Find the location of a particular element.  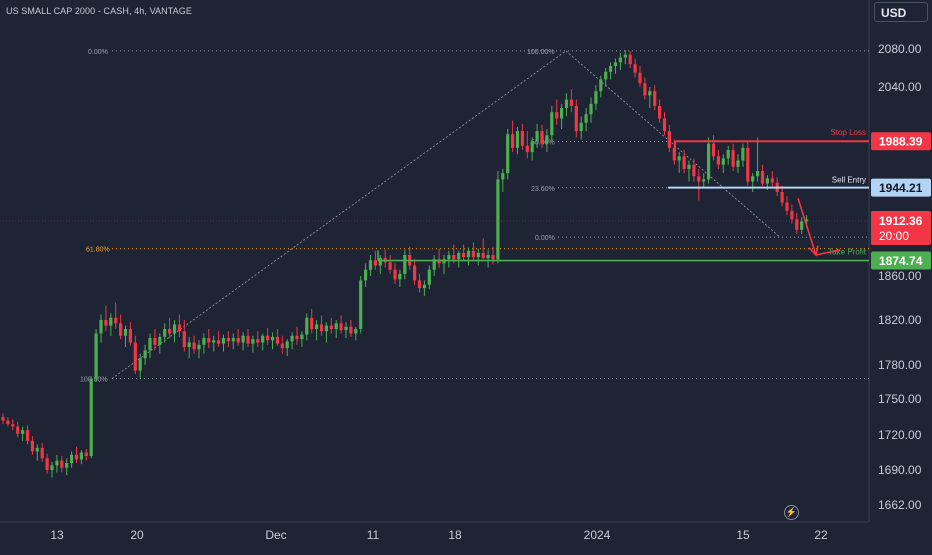

time-axis: 13 20 Dec 11 18 2024 15 22 is located at coordinates (439, 535).